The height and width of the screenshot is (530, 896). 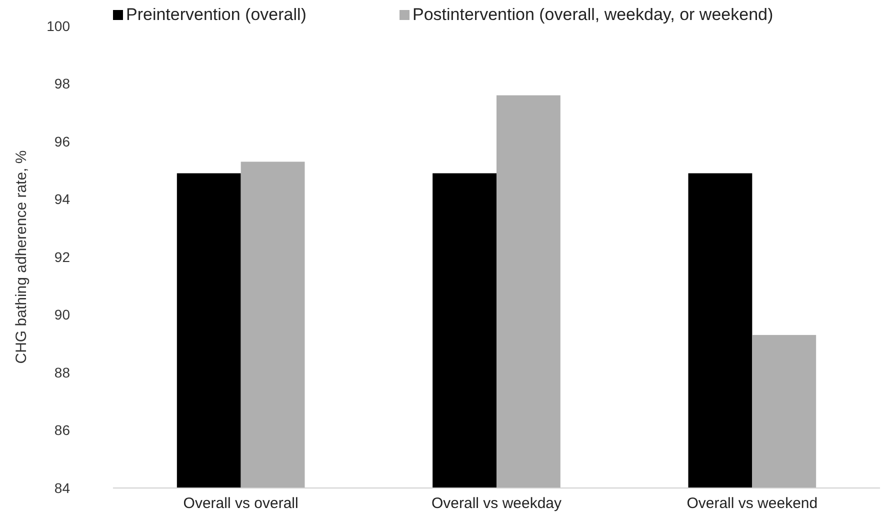 I want to click on y-tick-label: 96, so click(x=62, y=141).